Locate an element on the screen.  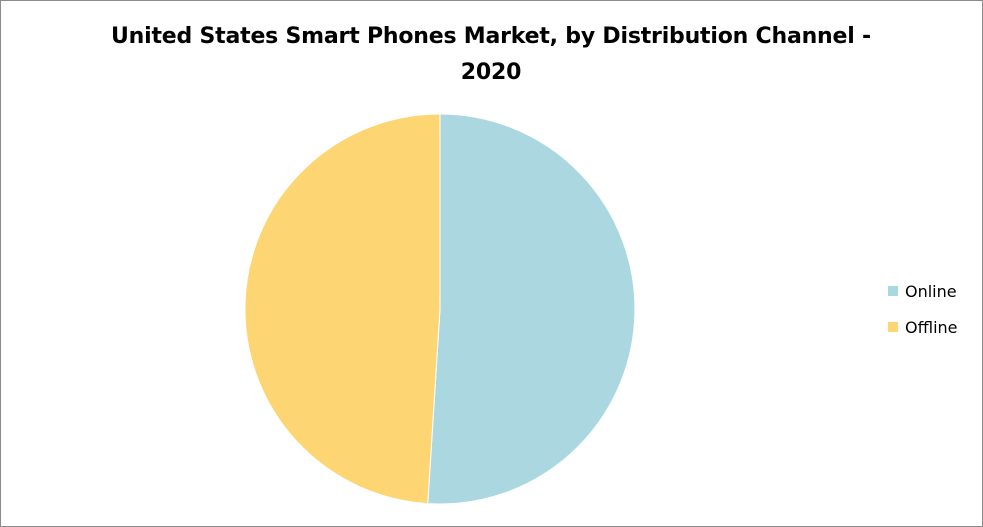
legend-item-online: Online is located at coordinates (923, 291).